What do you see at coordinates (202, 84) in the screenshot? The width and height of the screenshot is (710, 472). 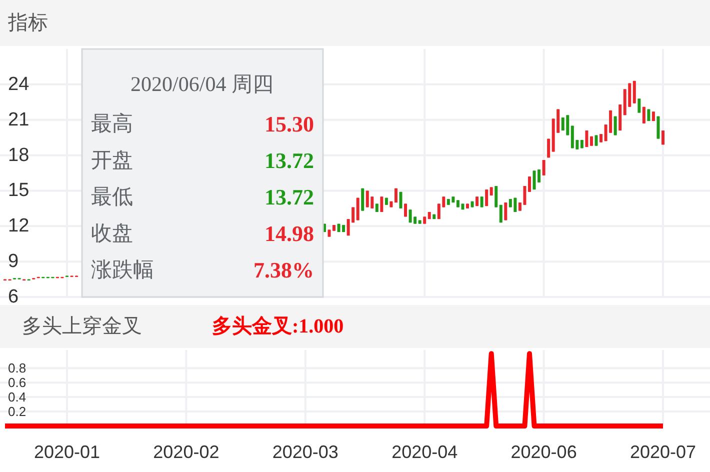 I see `annotation: 2020/06/04 周四` at bounding box center [202, 84].